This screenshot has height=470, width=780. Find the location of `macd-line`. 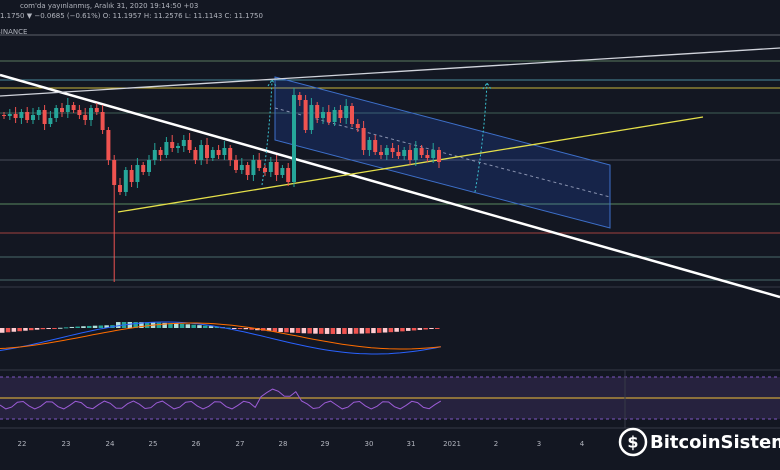

macd-line is located at coordinates (220, 338).